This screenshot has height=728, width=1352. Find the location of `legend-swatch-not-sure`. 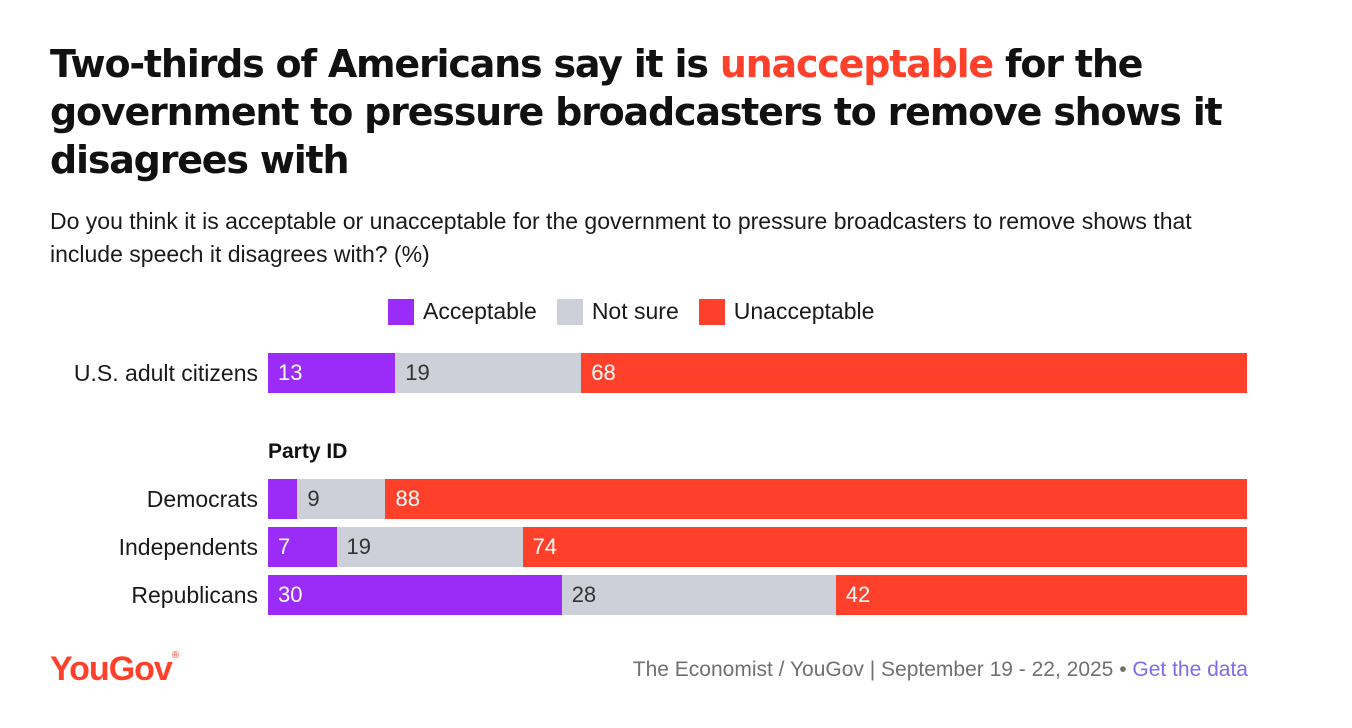

legend-swatch-not-sure is located at coordinates (569, 311).